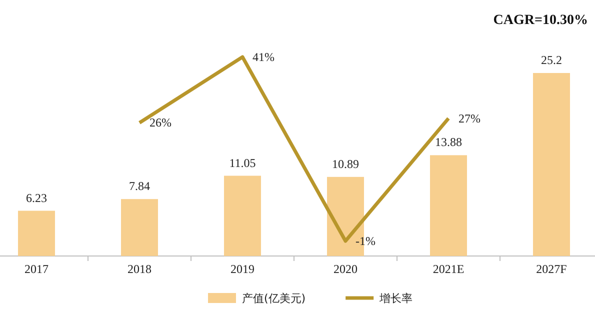 The image size is (595, 323). What do you see at coordinates (36, 197) in the screenshot?
I see `data-label: 6.23` at bounding box center [36, 197].